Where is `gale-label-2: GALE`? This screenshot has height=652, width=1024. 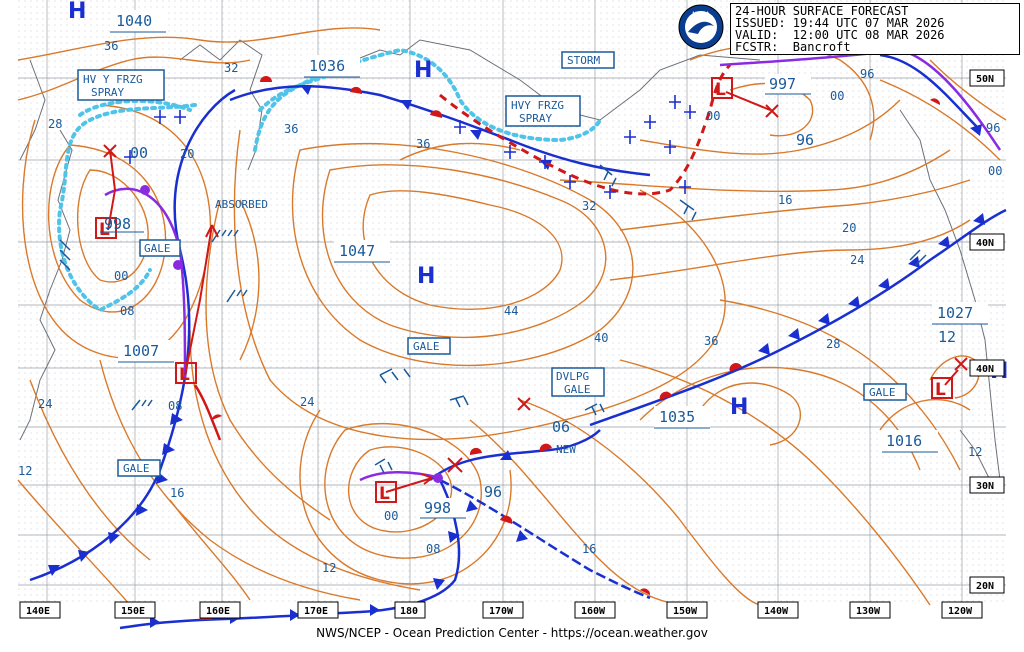 gale-label-2: GALE is located at coordinates (426, 346).